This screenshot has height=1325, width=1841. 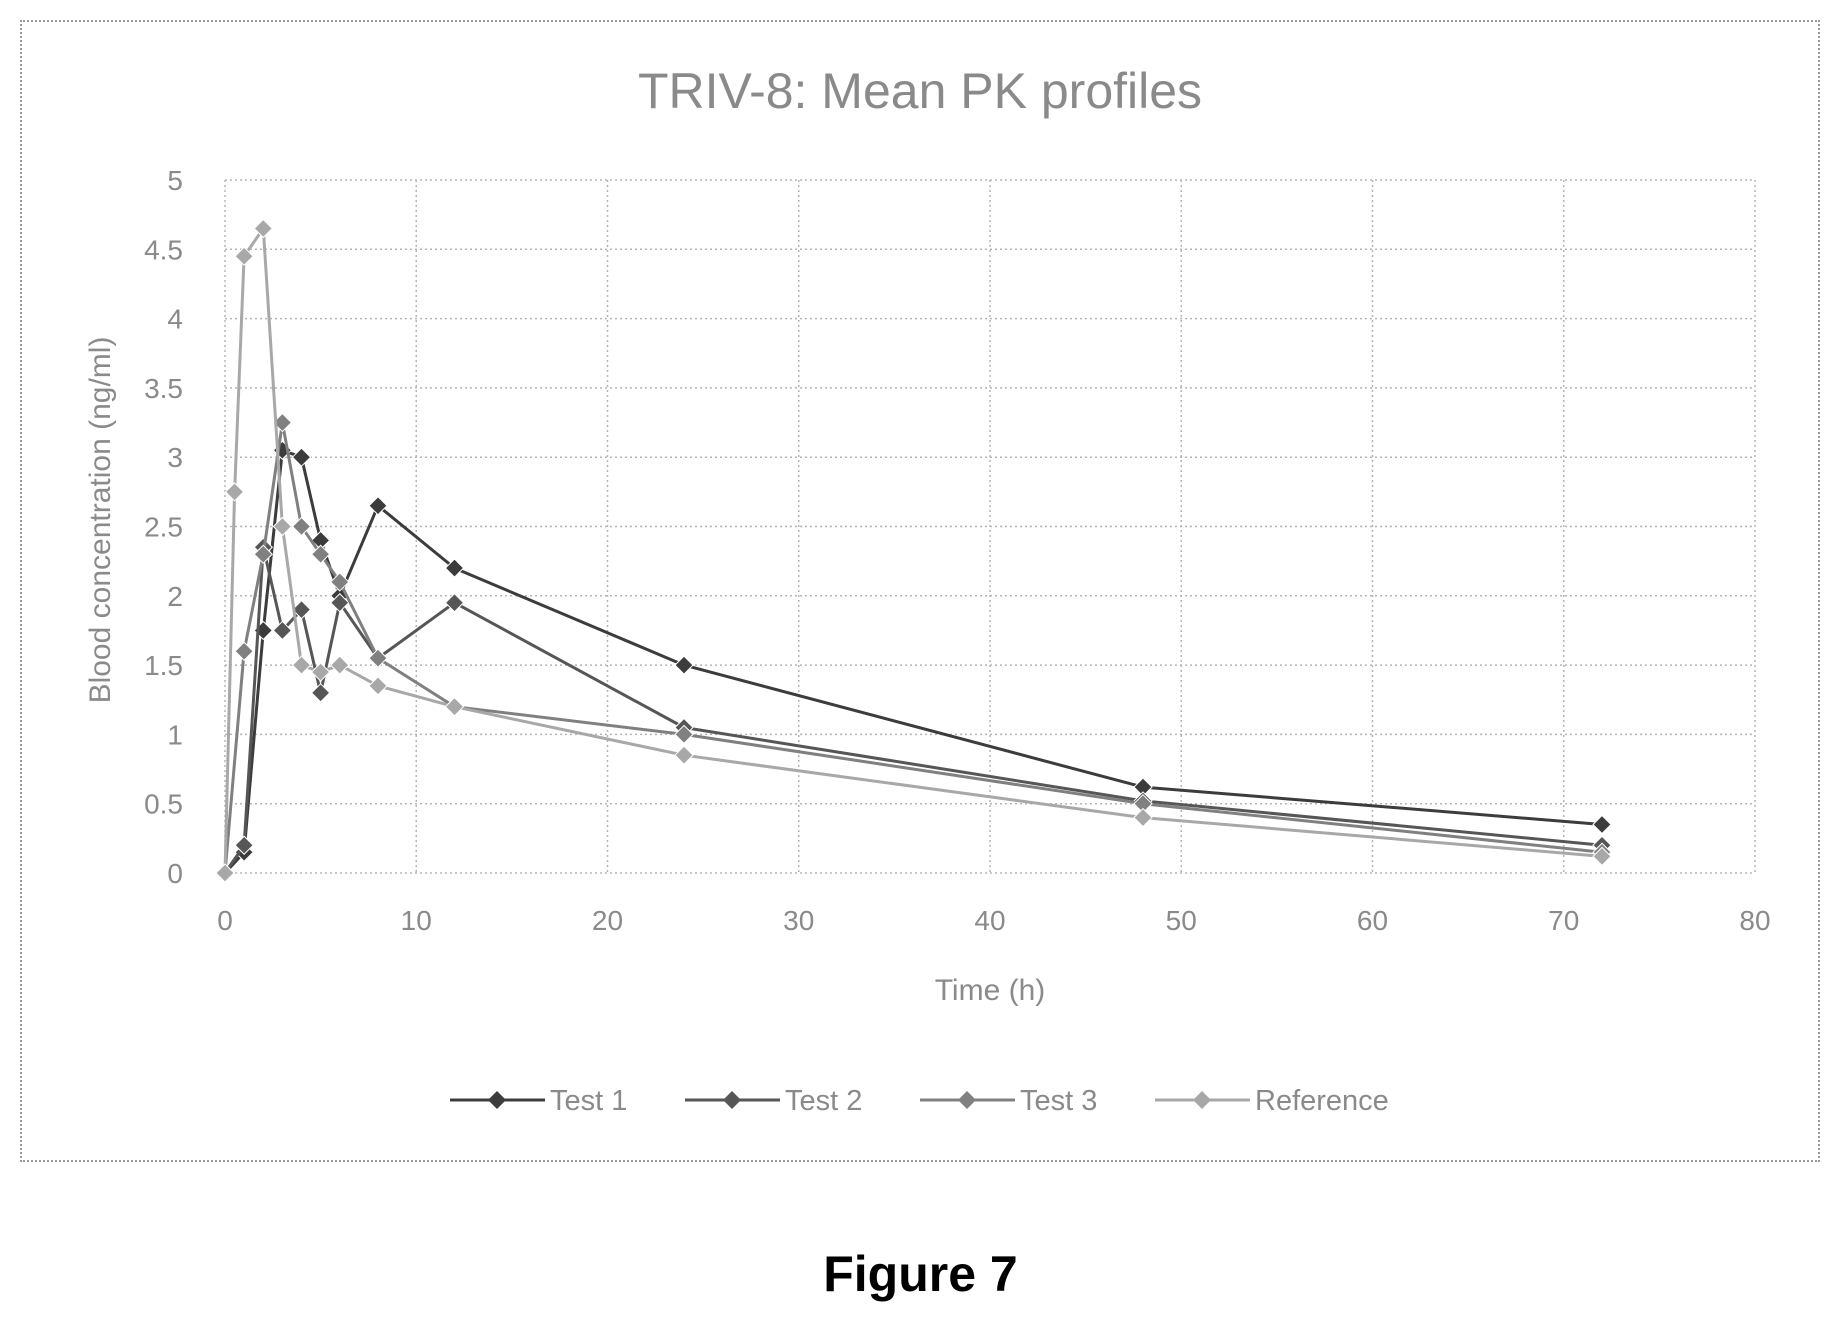 What do you see at coordinates (175, 734) in the screenshot?
I see `y-tick-label: 1` at bounding box center [175, 734].